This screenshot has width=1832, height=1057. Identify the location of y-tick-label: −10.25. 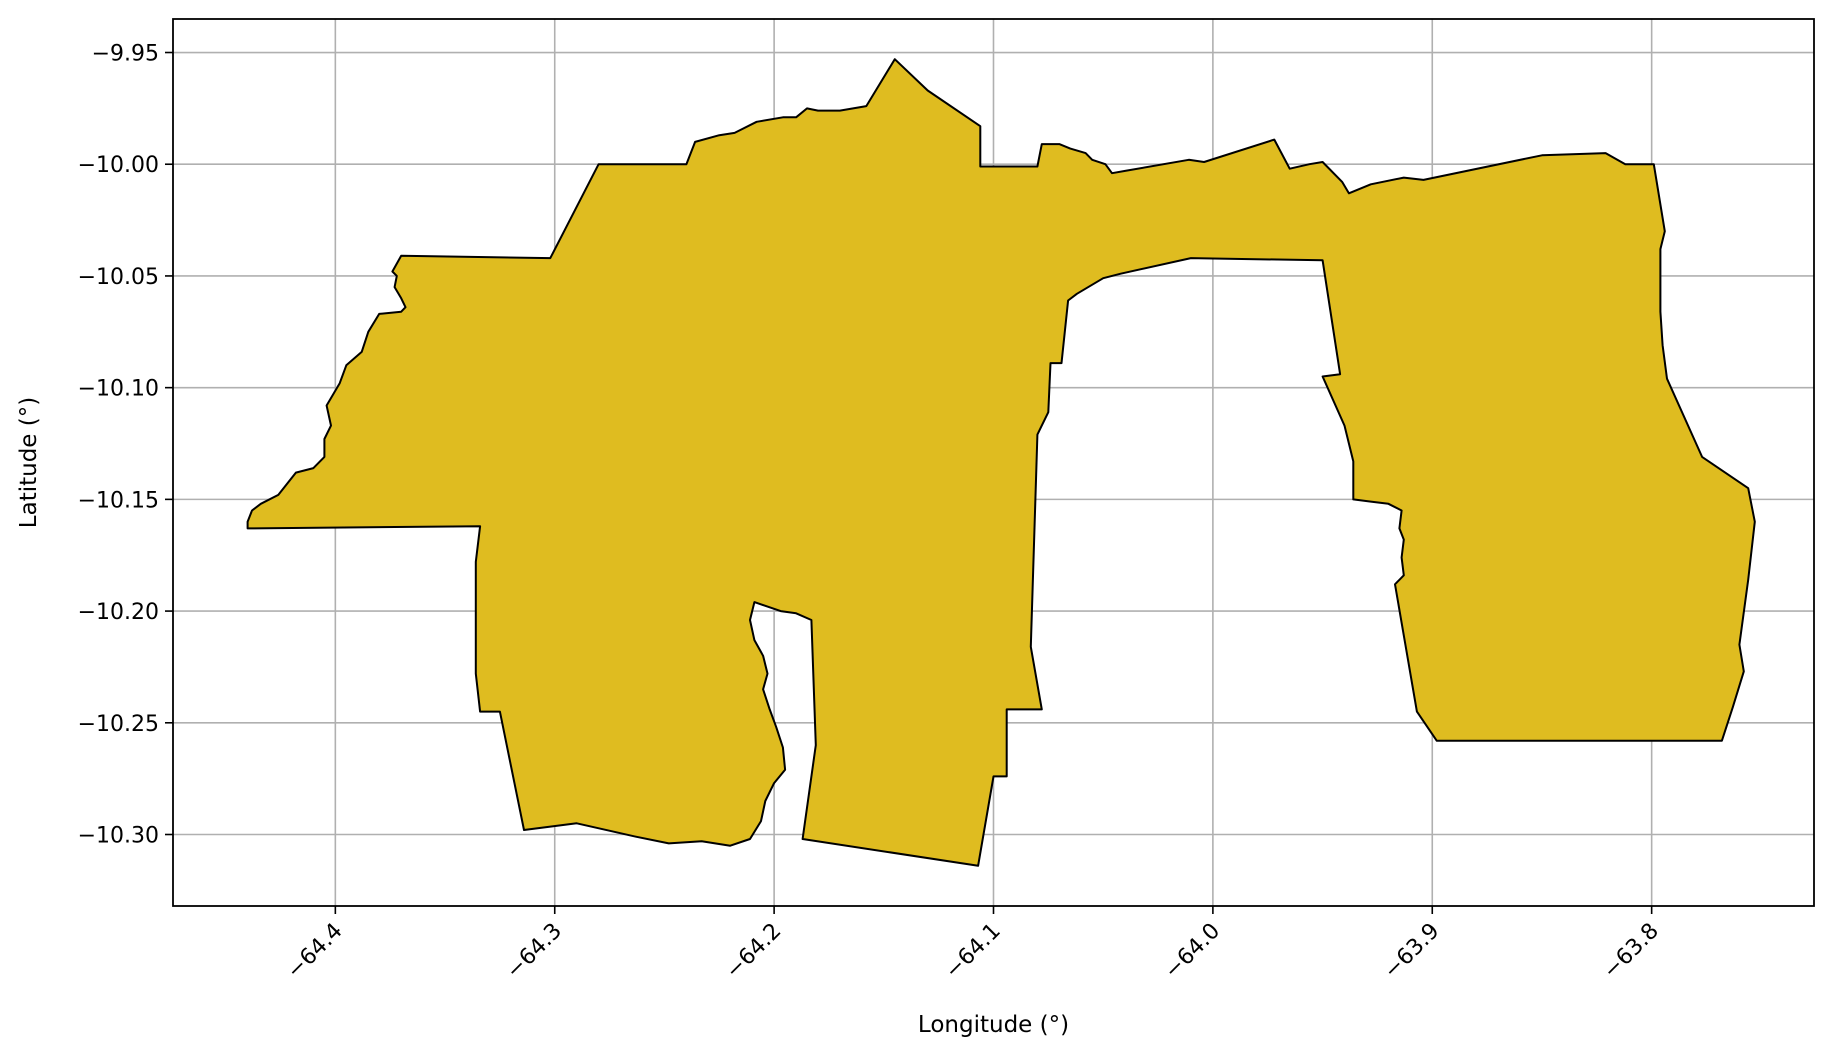
(118, 724).